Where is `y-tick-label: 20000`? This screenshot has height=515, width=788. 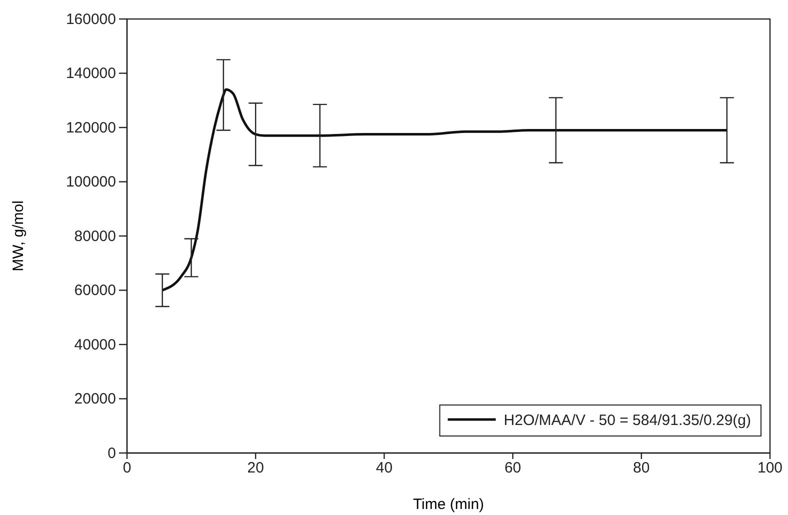 y-tick-label: 20000 is located at coordinates (95, 399).